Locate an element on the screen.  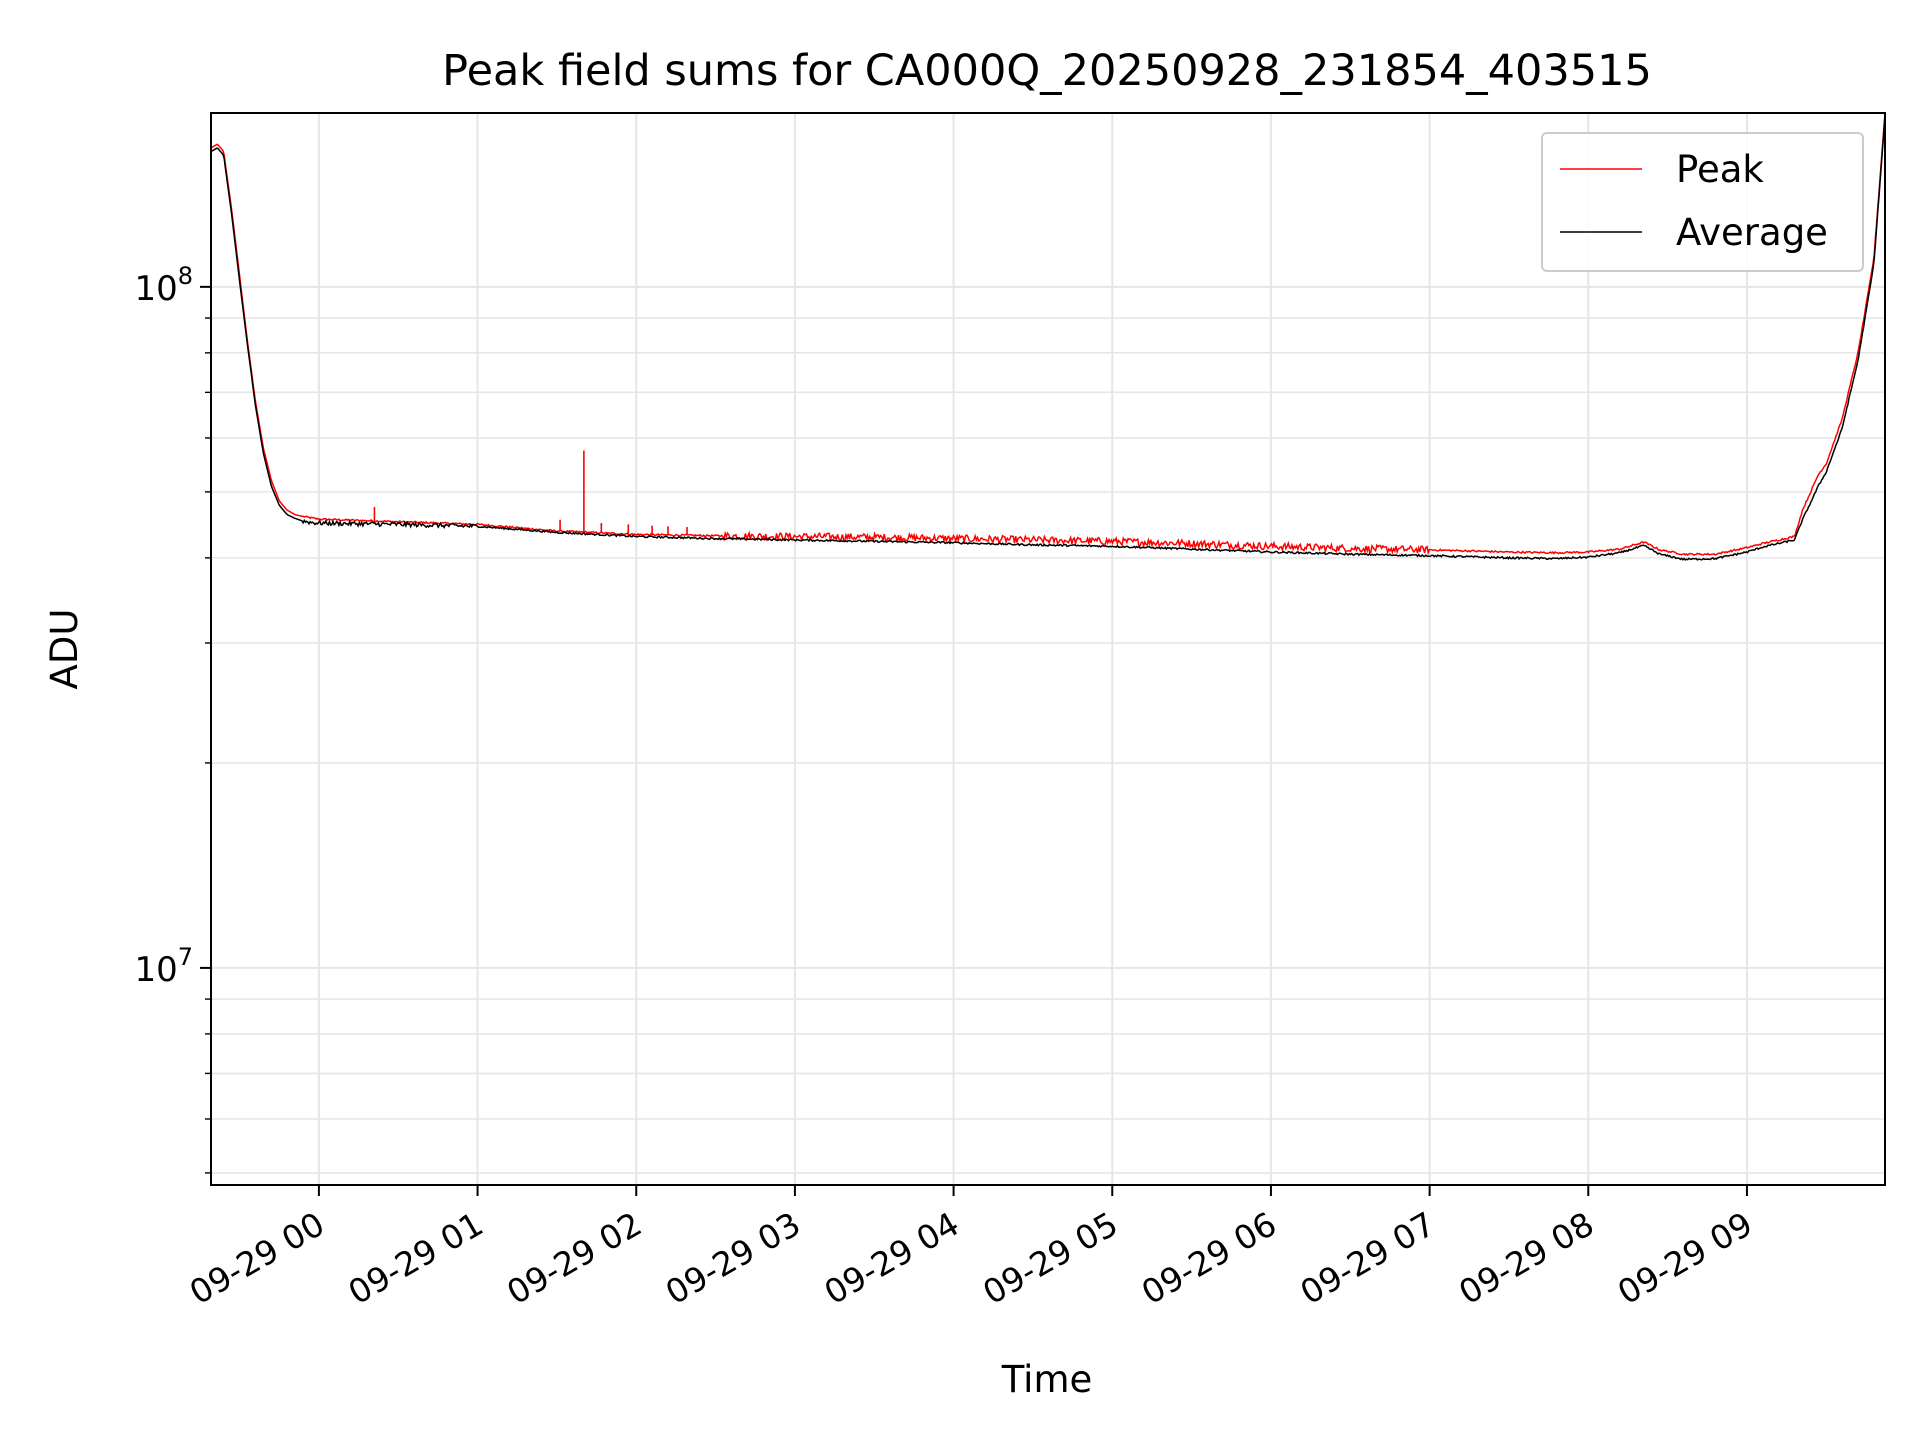
legend-peak-label: Peak is located at coordinates (1720, 169).